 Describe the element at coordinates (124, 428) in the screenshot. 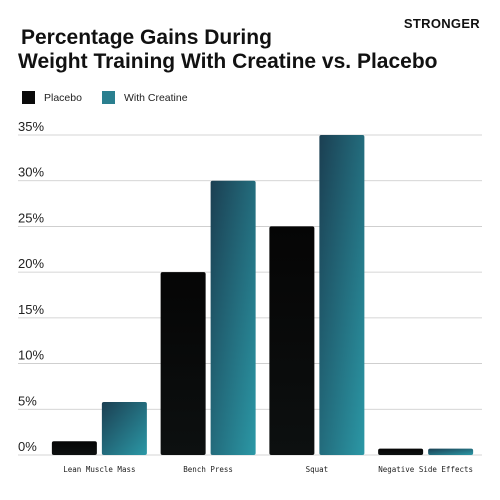

I see `bar-creatine-lean-muscle-mass` at that location.